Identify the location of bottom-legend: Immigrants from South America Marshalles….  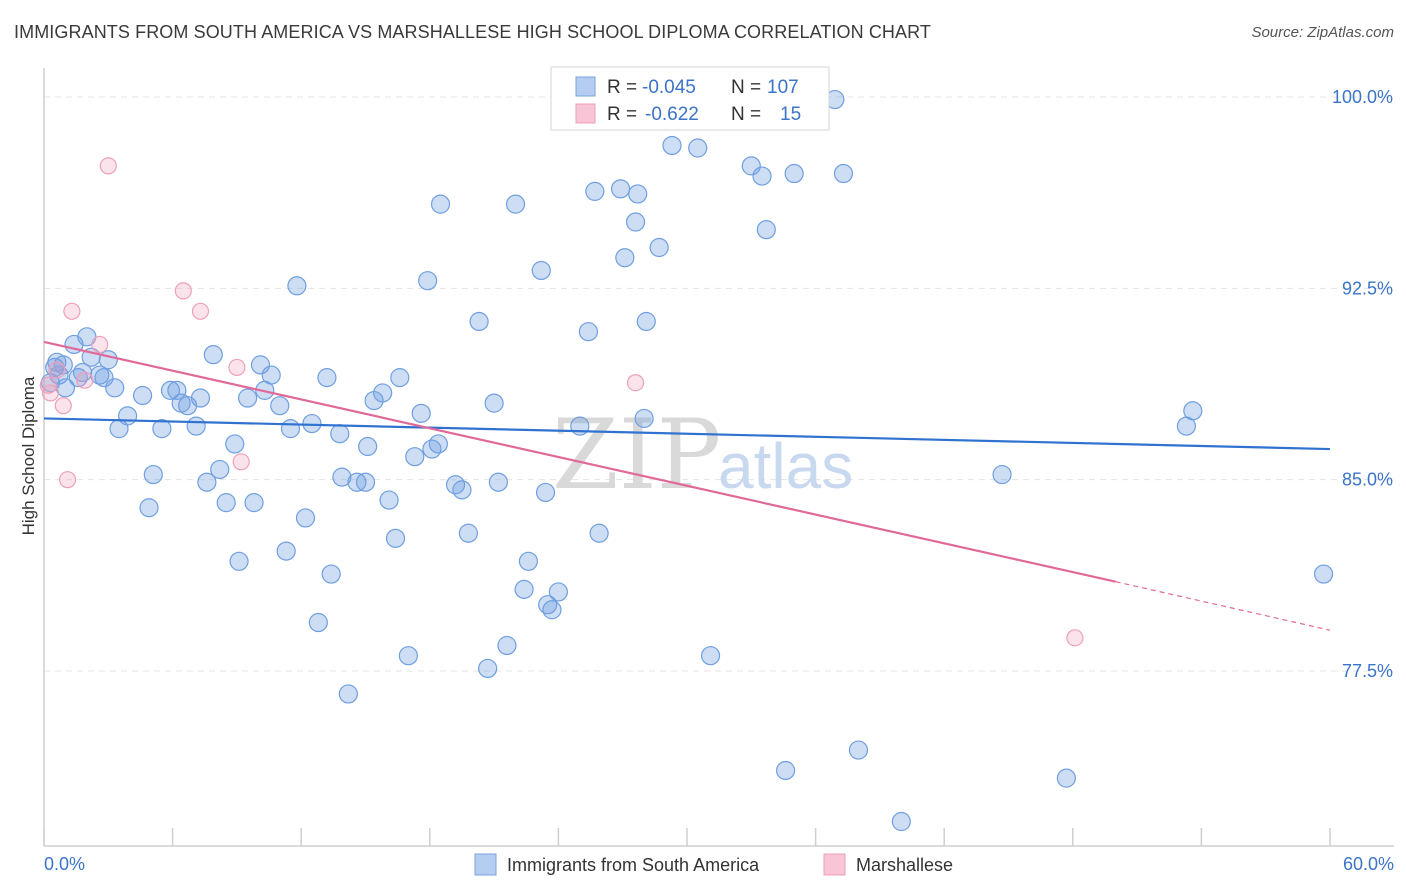
(713, 864).